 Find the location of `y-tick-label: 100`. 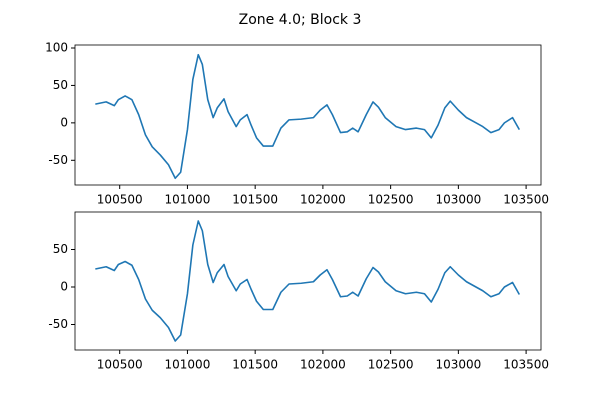

y-tick-label: 100 is located at coordinates (56, 47).